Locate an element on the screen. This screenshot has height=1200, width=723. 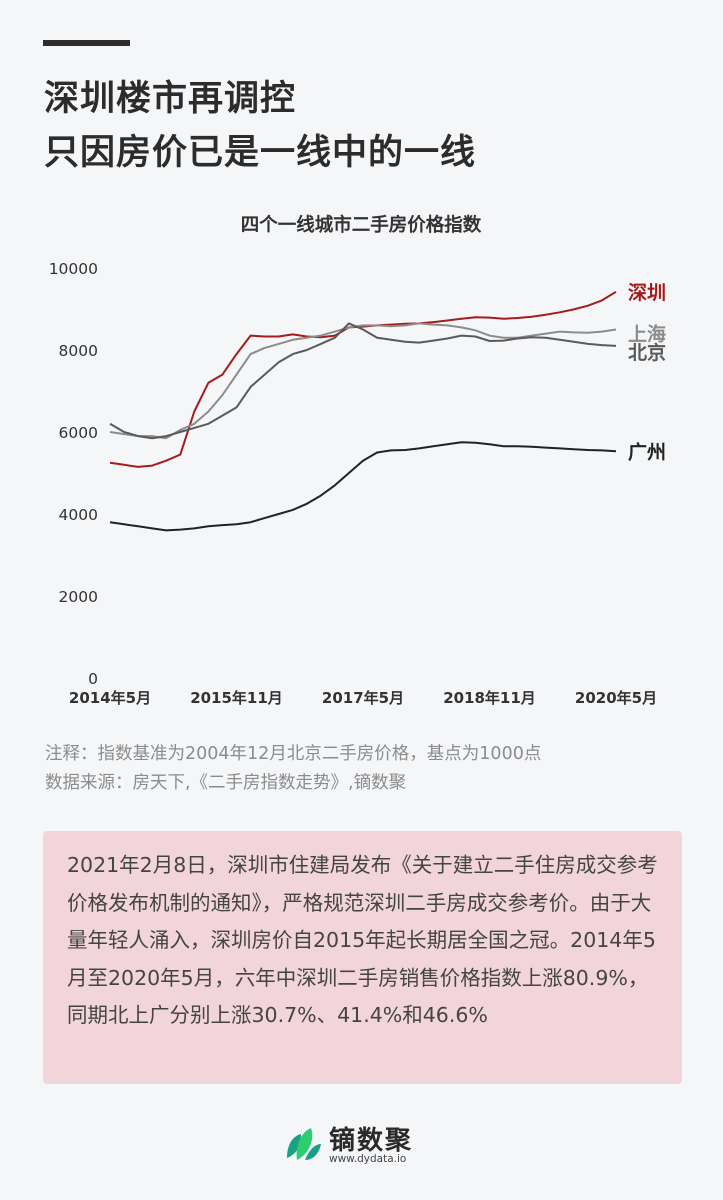
leaf-logo-icon is located at coordinates (304, 1144).